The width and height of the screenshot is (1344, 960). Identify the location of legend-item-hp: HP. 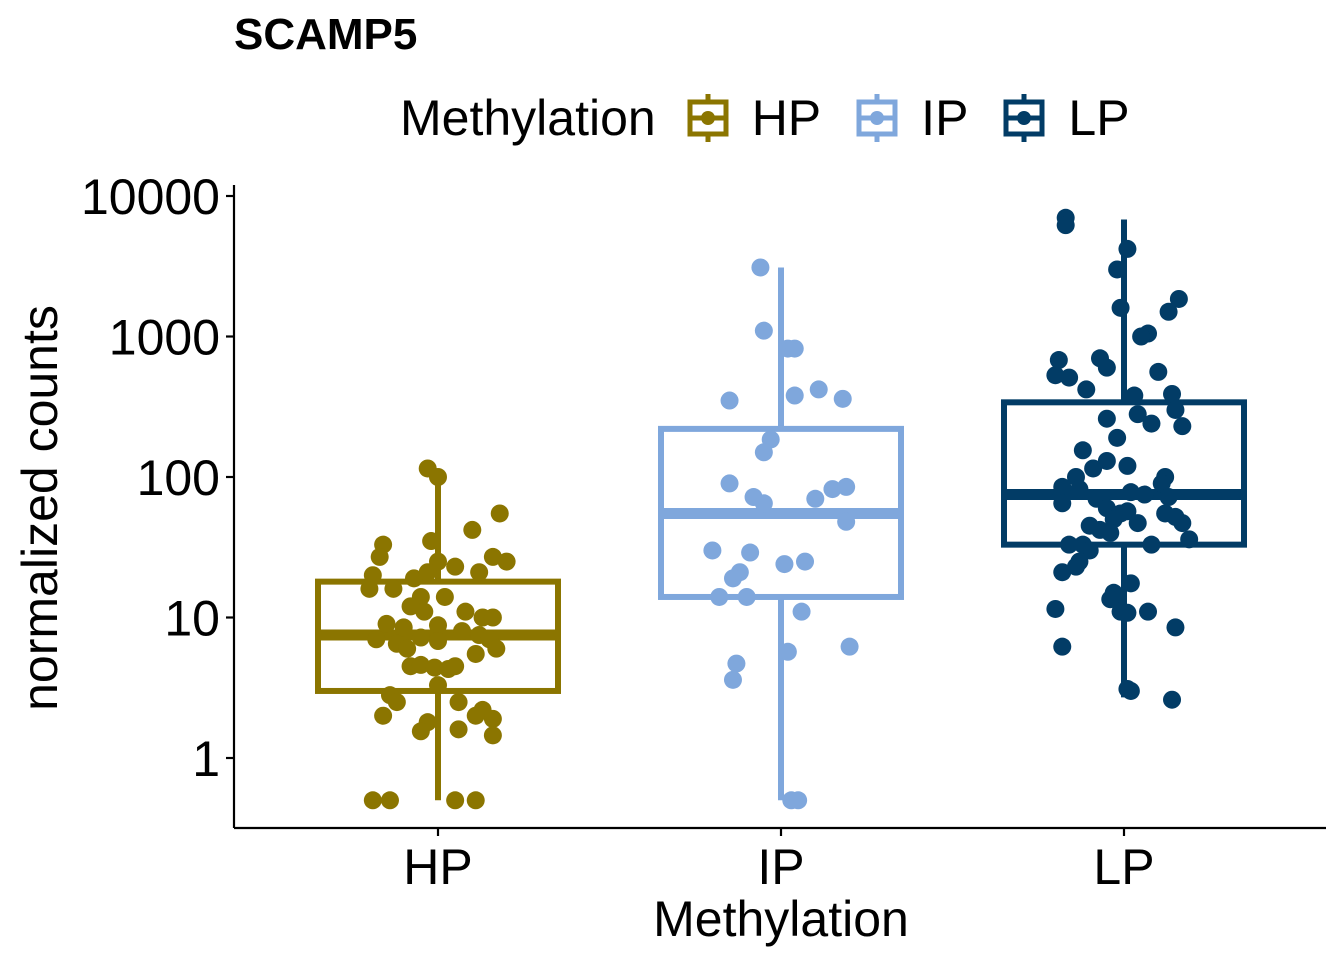
(751, 118).